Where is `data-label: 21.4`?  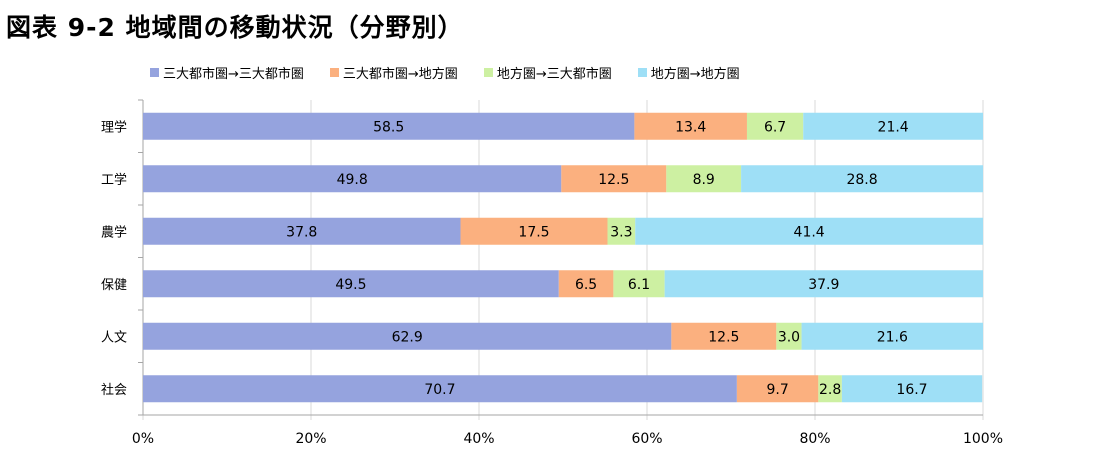
data-label: 21.4 is located at coordinates (893, 127).